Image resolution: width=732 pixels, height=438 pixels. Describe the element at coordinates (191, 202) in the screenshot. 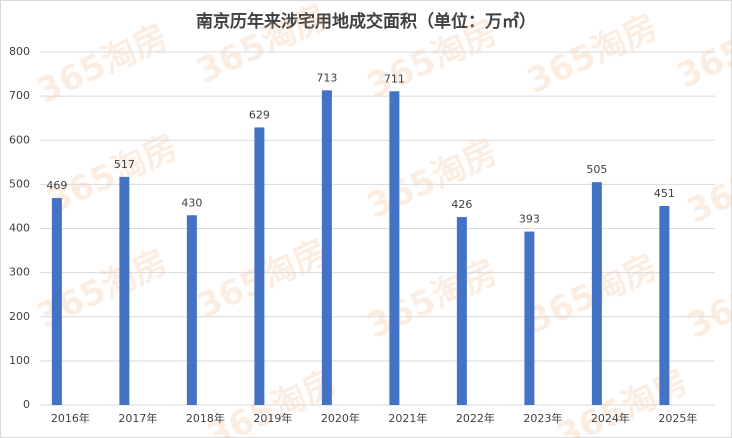

I see `data-label: 430` at that location.